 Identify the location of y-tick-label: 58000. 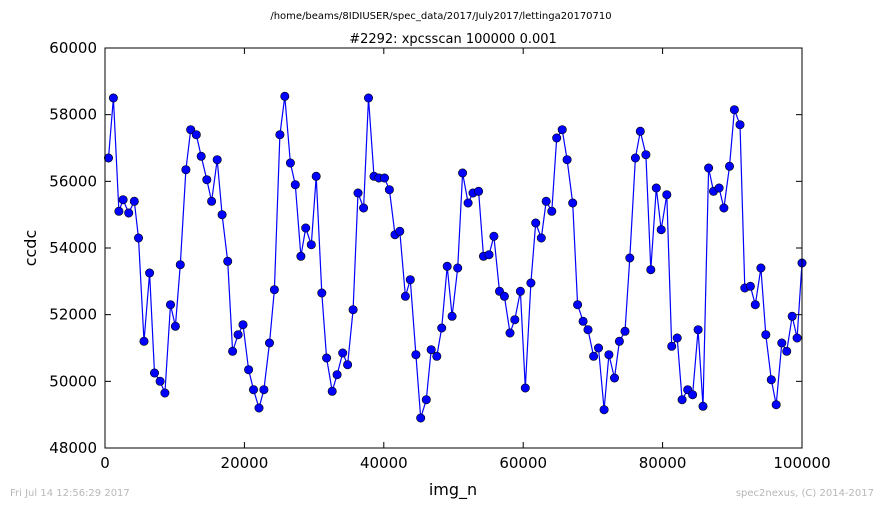
(73, 115).